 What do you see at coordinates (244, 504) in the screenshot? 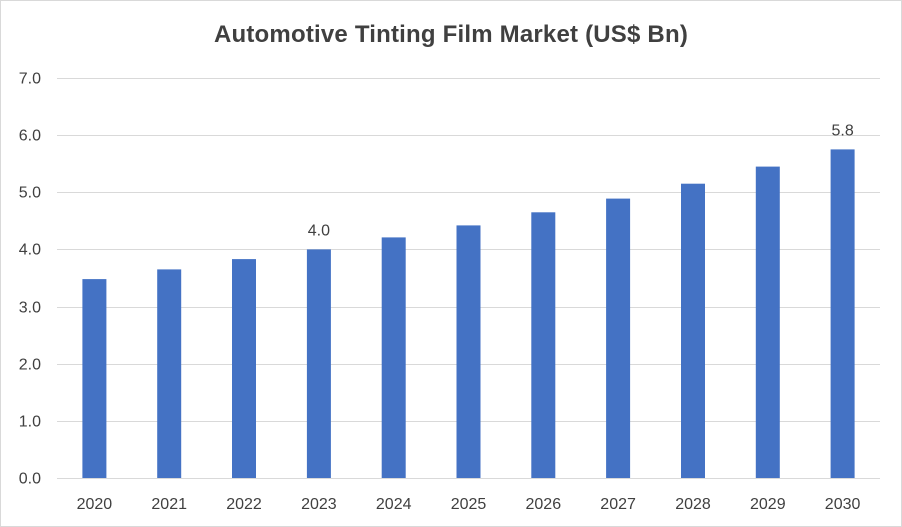
I see `x-tick-label: 2022` at bounding box center [244, 504].